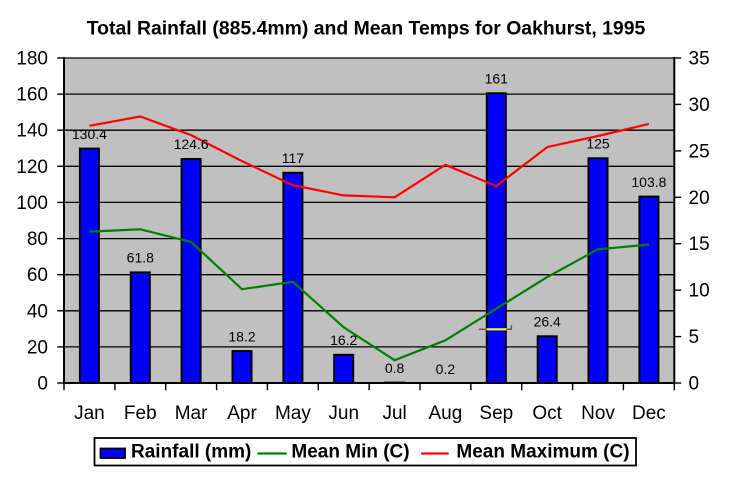 The image size is (733, 478). Describe the element at coordinates (699, 244) in the screenshot. I see `svg-text: 15` at that location.